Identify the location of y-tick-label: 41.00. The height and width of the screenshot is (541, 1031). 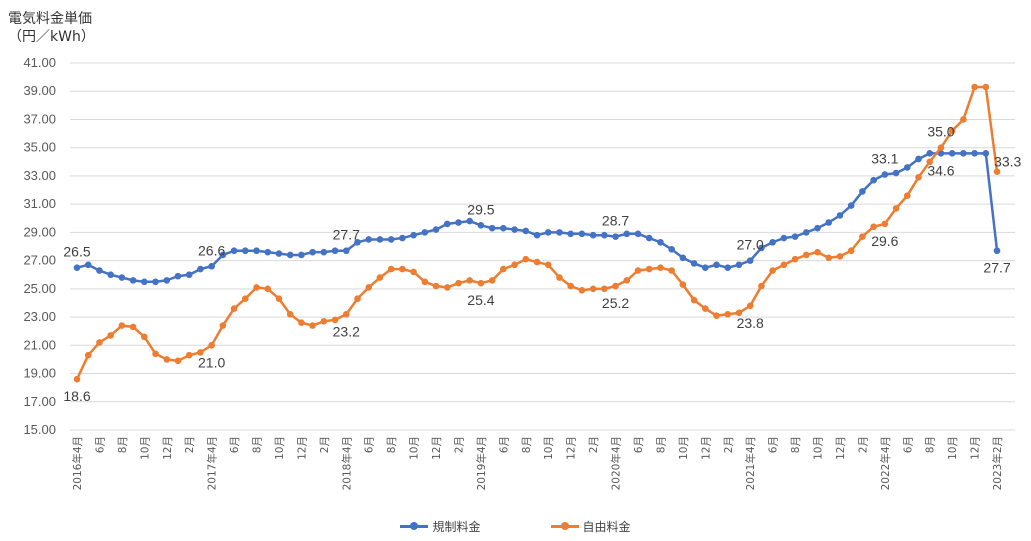
(39, 62).